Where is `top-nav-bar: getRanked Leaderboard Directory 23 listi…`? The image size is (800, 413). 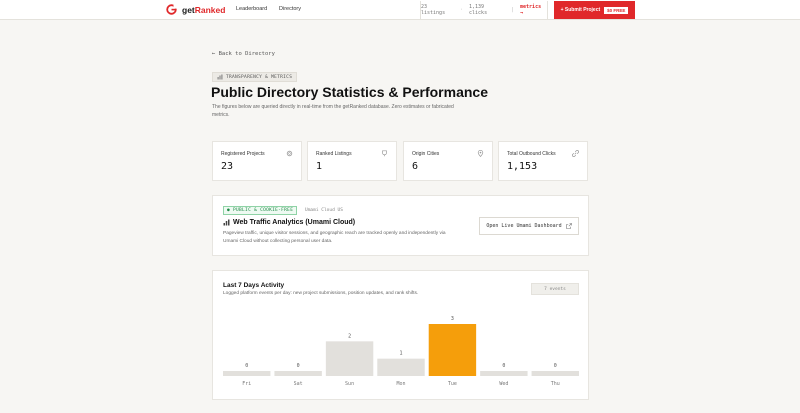 top-nav-bar: getRanked Leaderboard Directory 23 listi… is located at coordinates (400, 10).